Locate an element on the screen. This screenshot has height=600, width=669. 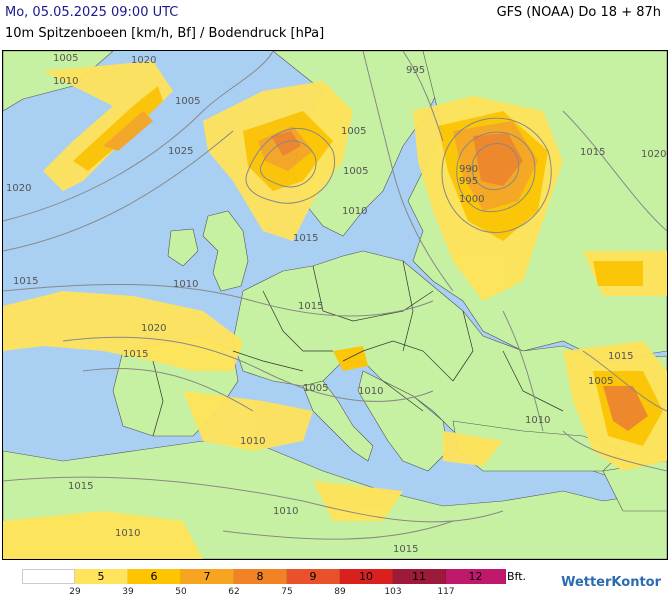
brand-logo-text: WetterKontor is located at coordinates (611, 582).